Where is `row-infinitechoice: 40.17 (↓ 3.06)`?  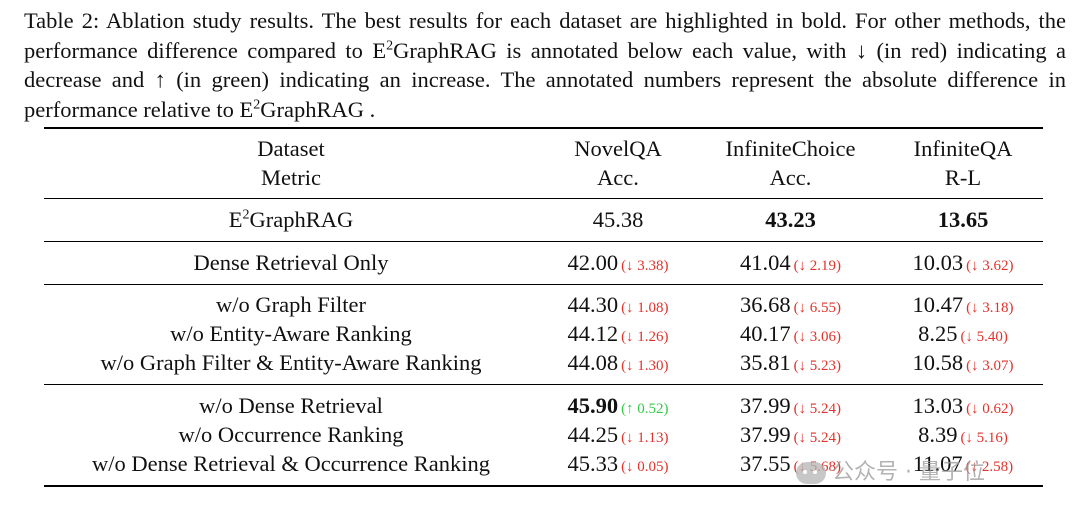
row-infinitechoice: 40.17 (↓ 3.06) is located at coordinates (790, 333).